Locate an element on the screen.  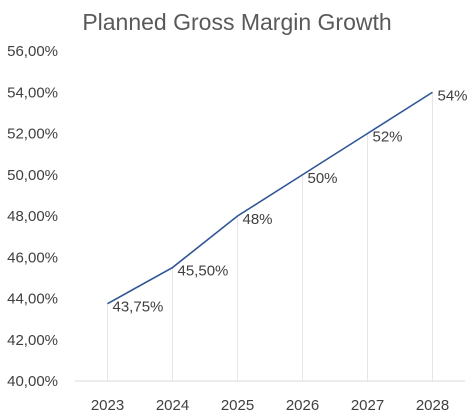
x-tick-label: 2023 is located at coordinates (107, 405).